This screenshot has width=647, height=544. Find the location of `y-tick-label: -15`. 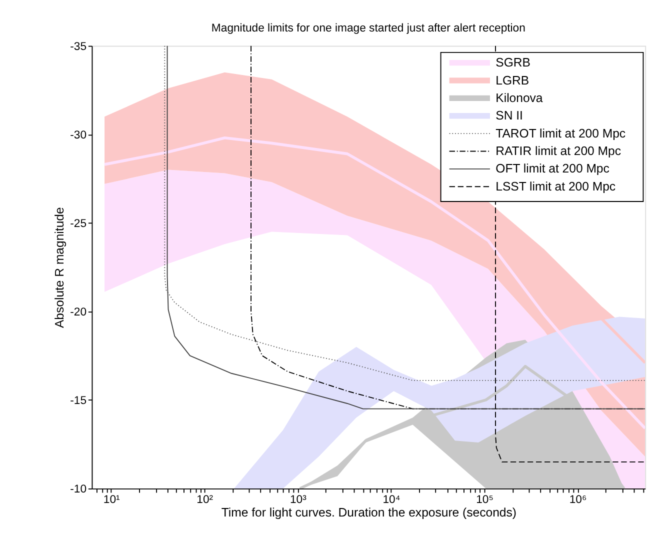

y-tick-label: -15 is located at coordinates (78, 401).